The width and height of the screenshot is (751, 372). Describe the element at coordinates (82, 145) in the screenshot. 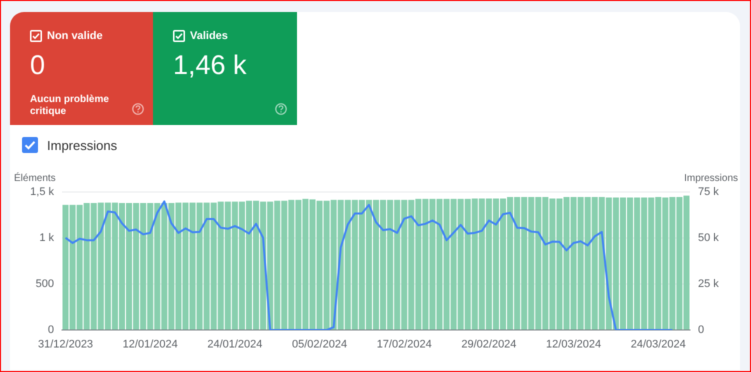

I see `legend-label: Impressions` at that location.